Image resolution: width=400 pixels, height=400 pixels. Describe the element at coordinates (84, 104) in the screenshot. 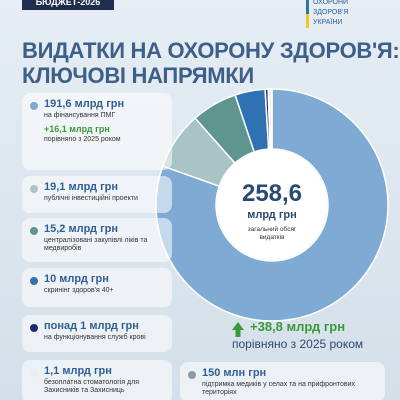

I see `value-label: 191,6 млрд грн` at that location.